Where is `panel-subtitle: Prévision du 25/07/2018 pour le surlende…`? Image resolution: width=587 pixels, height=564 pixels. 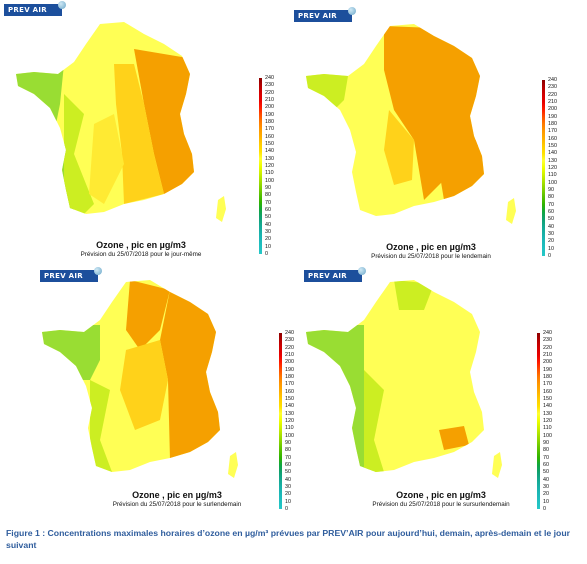
panel-subtitle: Prévision du 25/07/2018 pour le surlende… is located at coordinates (177, 504).